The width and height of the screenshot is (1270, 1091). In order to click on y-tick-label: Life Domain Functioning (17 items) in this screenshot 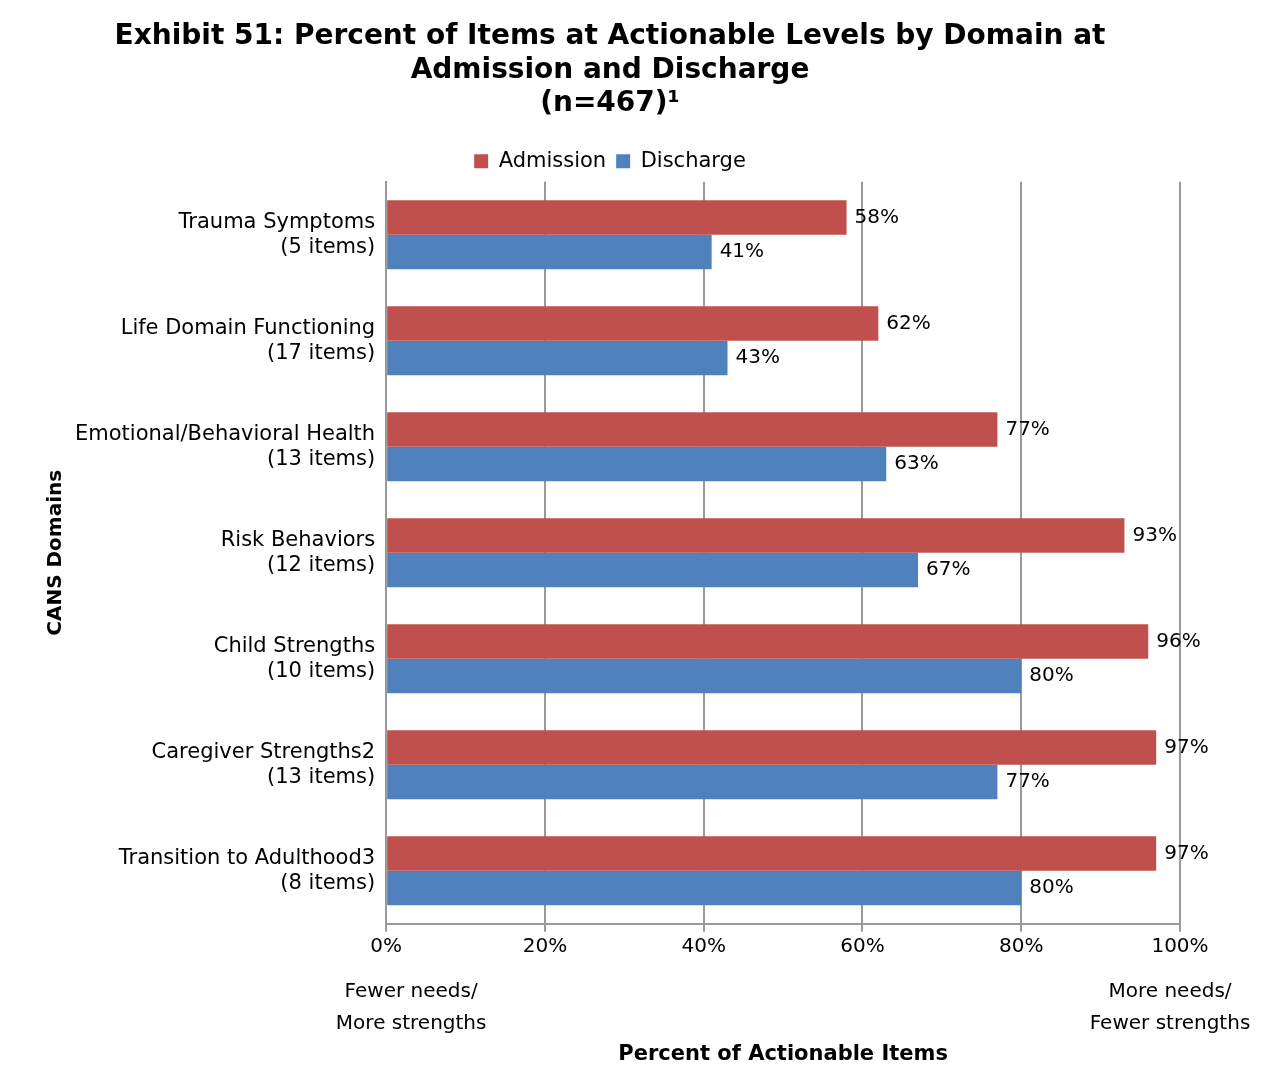, I will do `click(248, 339)`.